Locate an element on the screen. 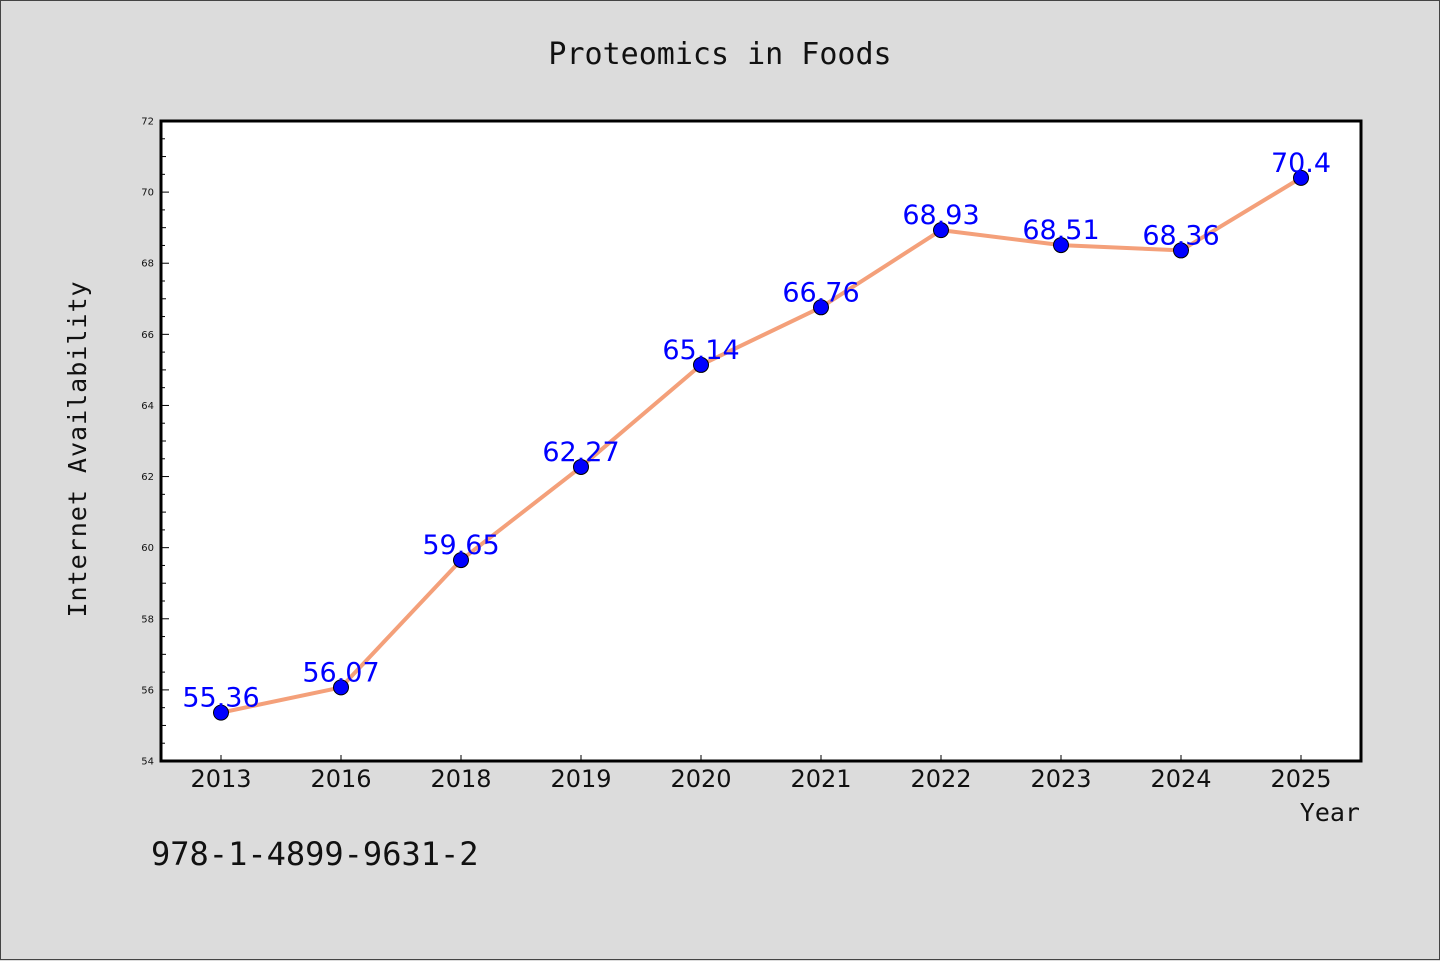  data-label: 56.07 is located at coordinates (340, 672).